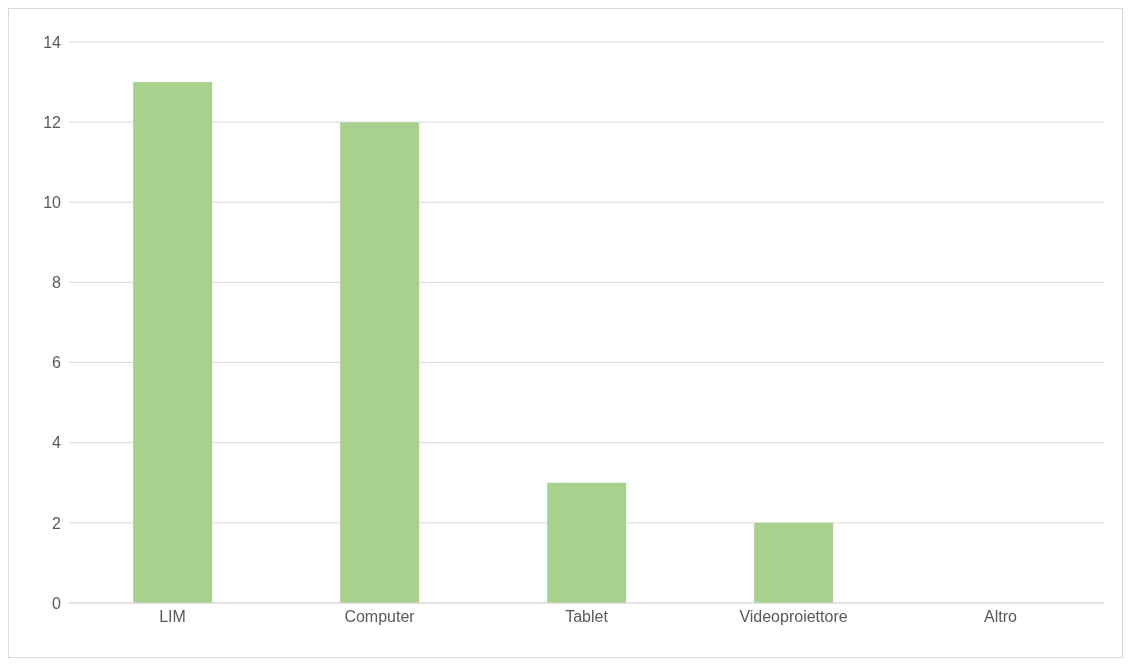 The height and width of the screenshot is (666, 1131). Describe the element at coordinates (57, 603) in the screenshot. I see `y-tick-label: 0` at that location.